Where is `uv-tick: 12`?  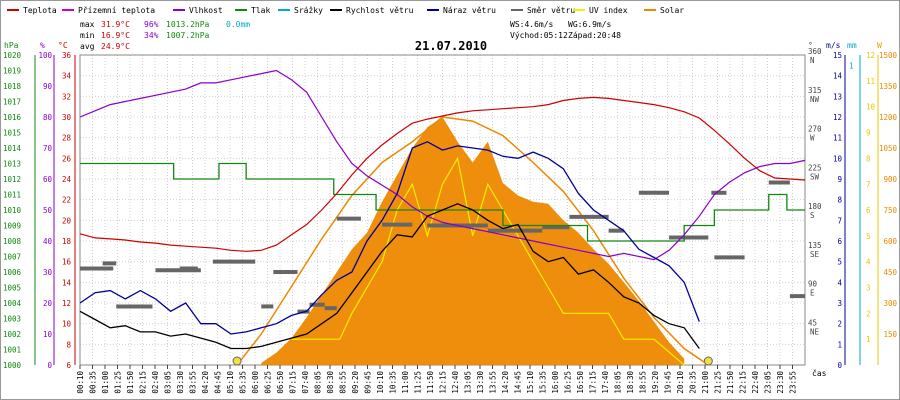 uv-tick: 12 is located at coordinates (870, 55).